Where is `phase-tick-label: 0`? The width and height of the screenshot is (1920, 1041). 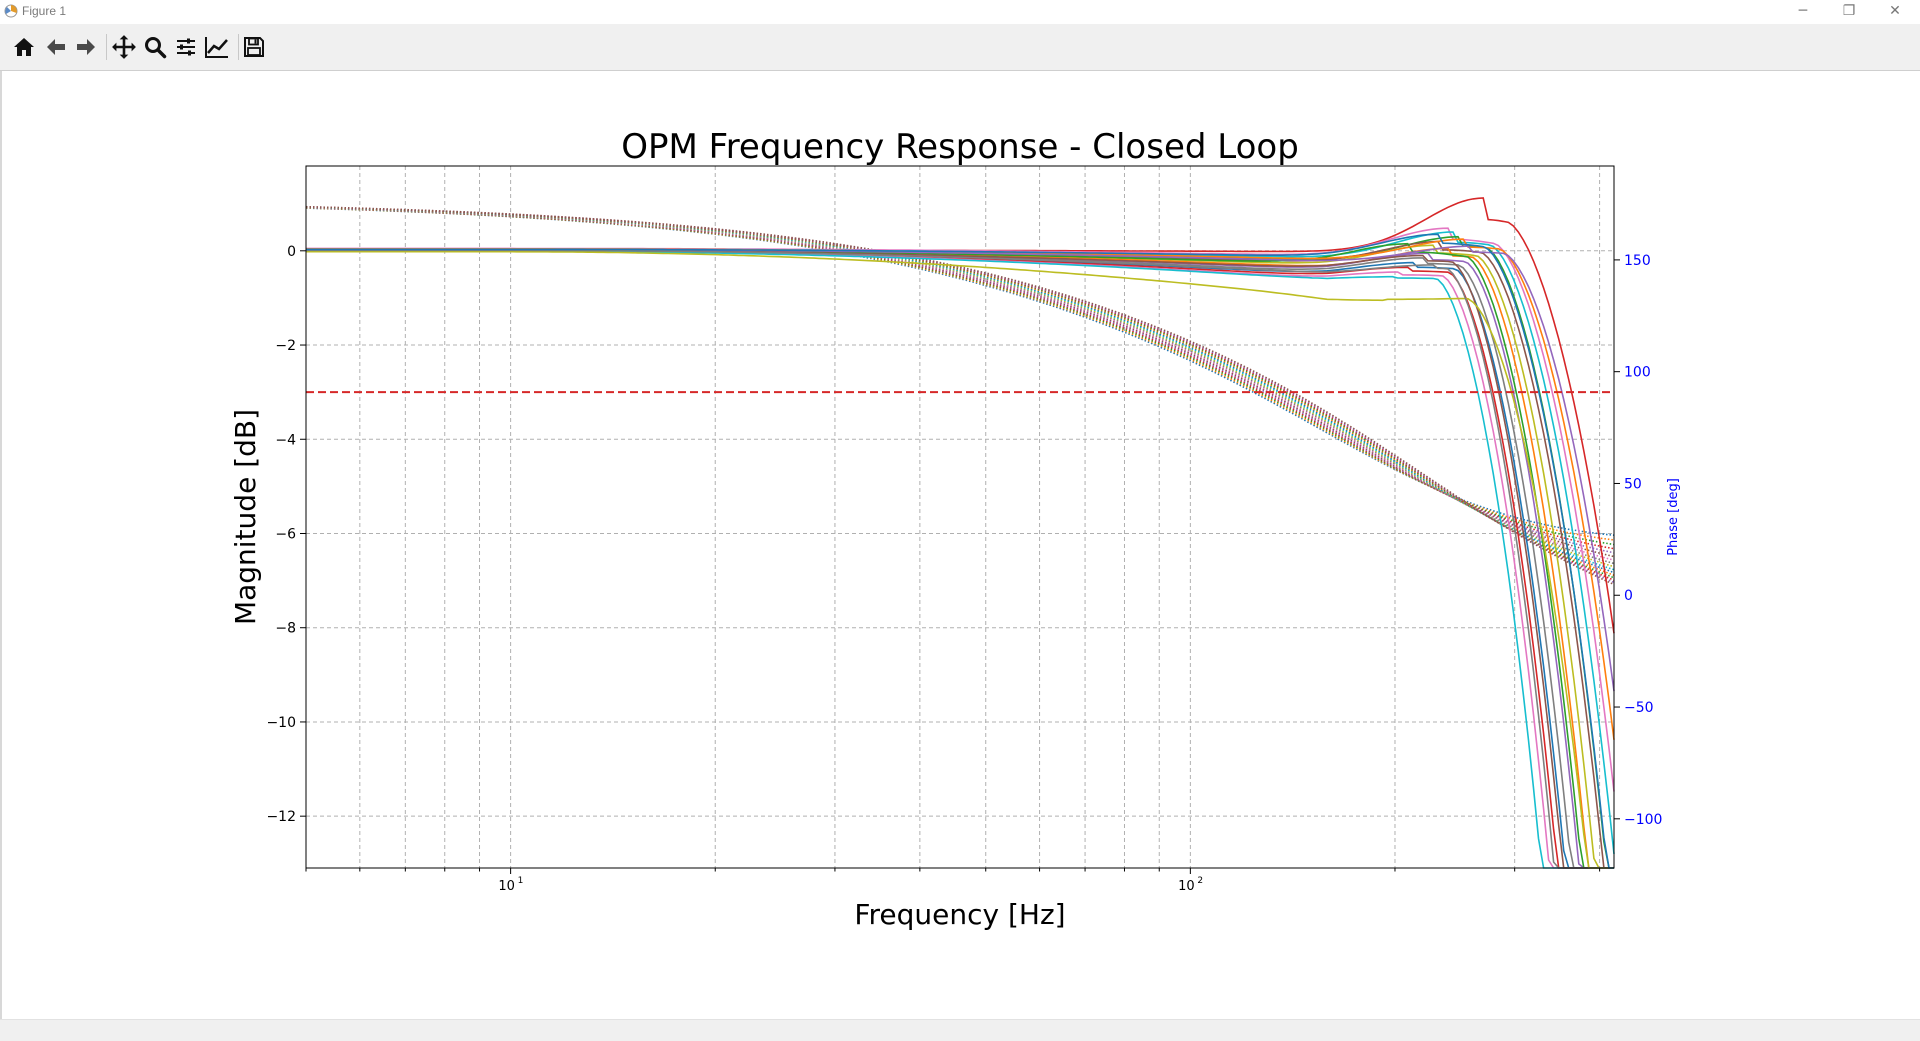
phase-tick-label: 0 is located at coordinates (1628, 596).